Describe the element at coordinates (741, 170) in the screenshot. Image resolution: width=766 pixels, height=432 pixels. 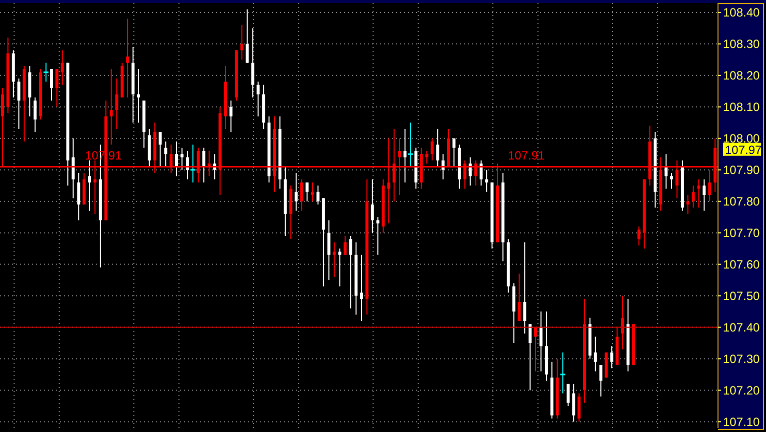
I see `y-tick-label: 107.90` at that location.